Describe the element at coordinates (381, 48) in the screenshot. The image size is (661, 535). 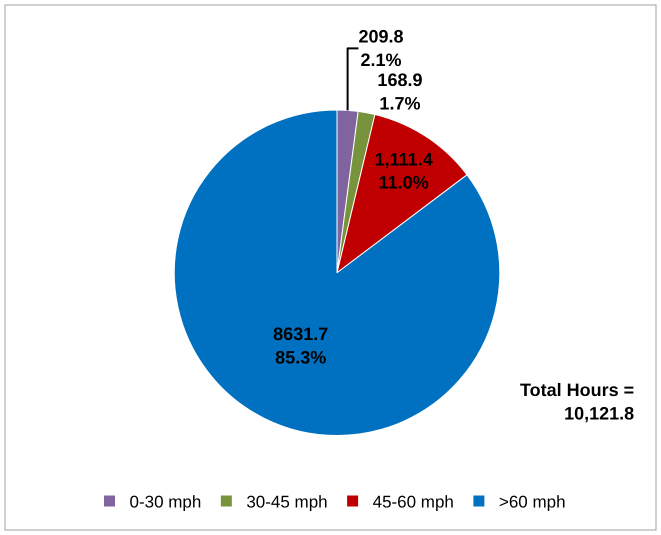
I see `data-label: 209.8 2.1%` at that location.